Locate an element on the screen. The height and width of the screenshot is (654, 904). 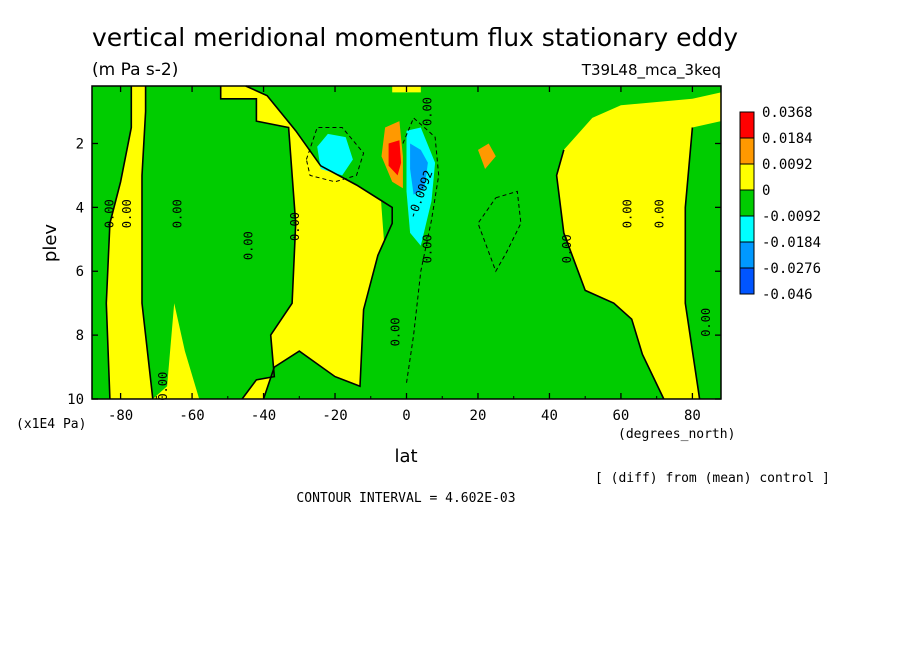
difference-note: [ (diff) from (mean) control ] is located at coordinates (712, 478).